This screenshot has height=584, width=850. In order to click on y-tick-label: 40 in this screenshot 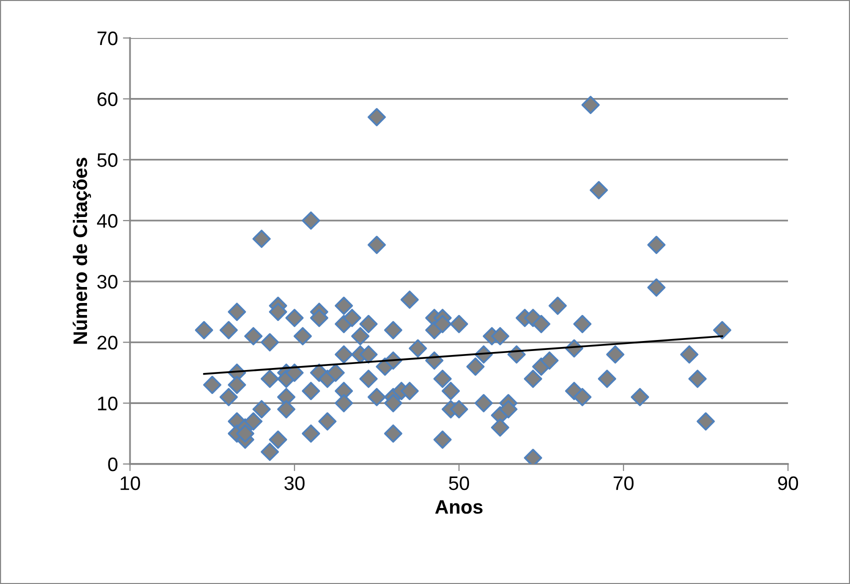, I will do `click(107, 221)`.